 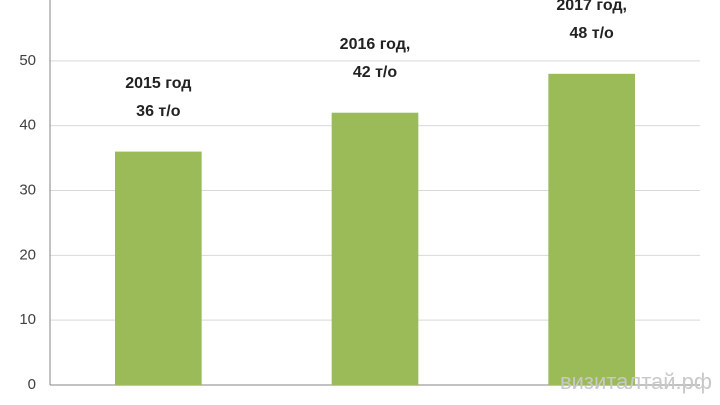 I want to click on y-tick-label: 0, so click(x=32, y=384).